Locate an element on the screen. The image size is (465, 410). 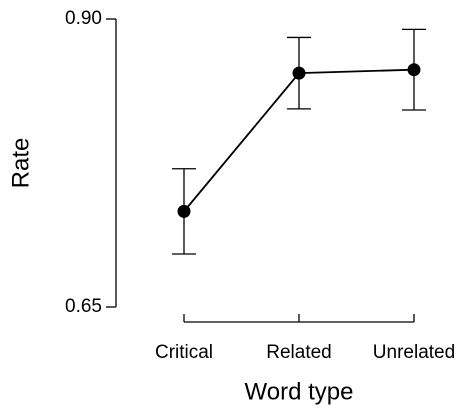
y-tick-label: 0.90 is located at coordinates (83, 18).